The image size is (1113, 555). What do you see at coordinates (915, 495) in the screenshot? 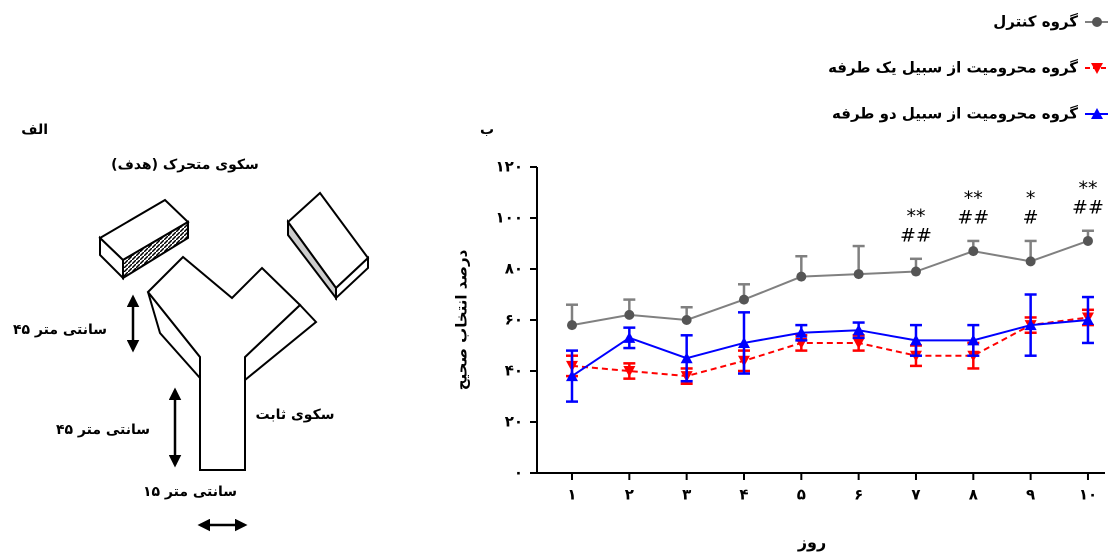
I see `x-tick-label: ۷` at bounding box center [915, 495].